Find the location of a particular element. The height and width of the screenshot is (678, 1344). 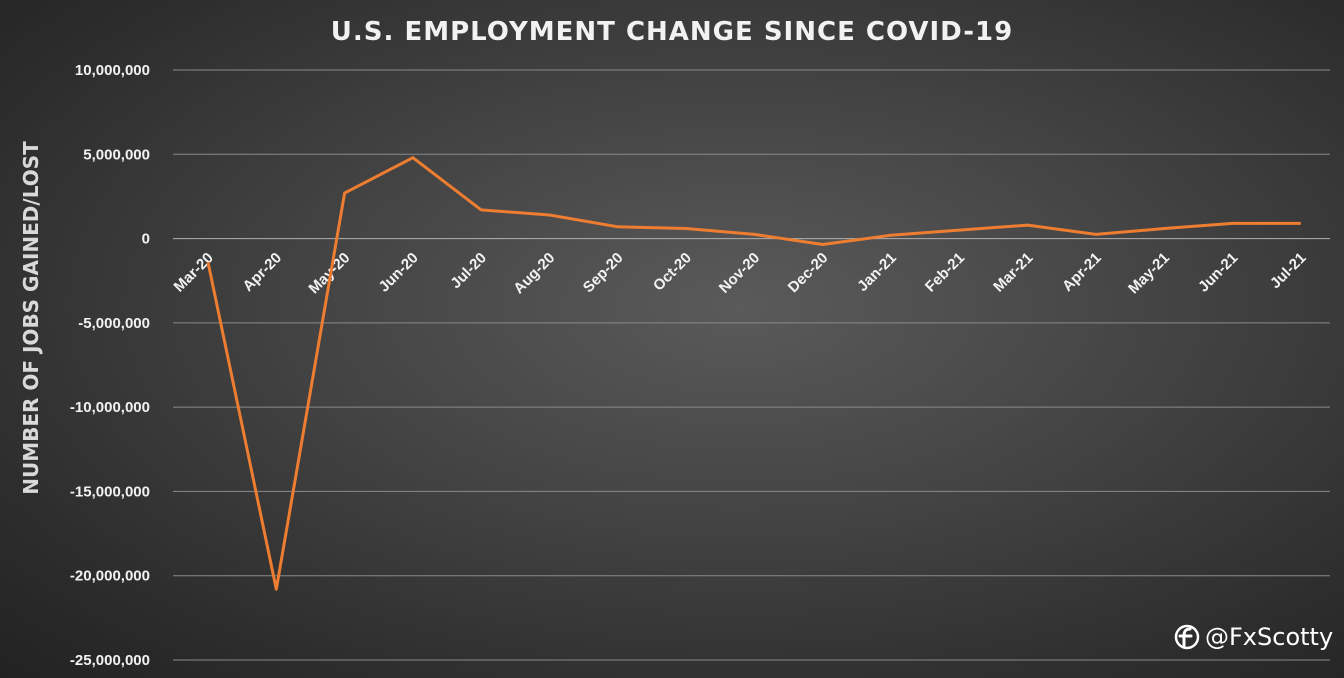

y-tick-label: -25,000,000 is located at coordinates (110, 660).